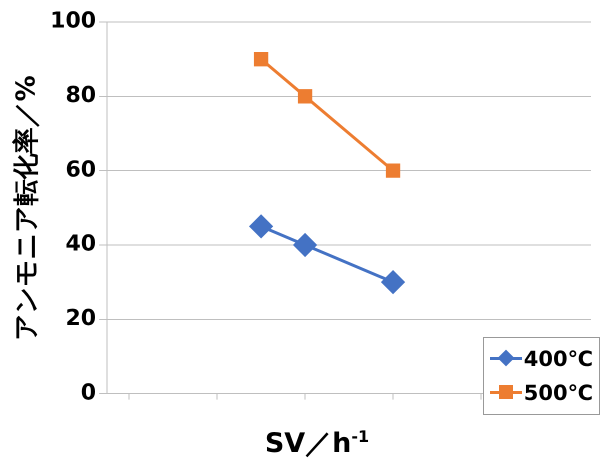 Image resolution: width=604 pixels, height=465 pixels. What do you see at coordinates (81, 318) in the screenshot?
I see `y-tick-label: 20` at bounding box center [81, 318].